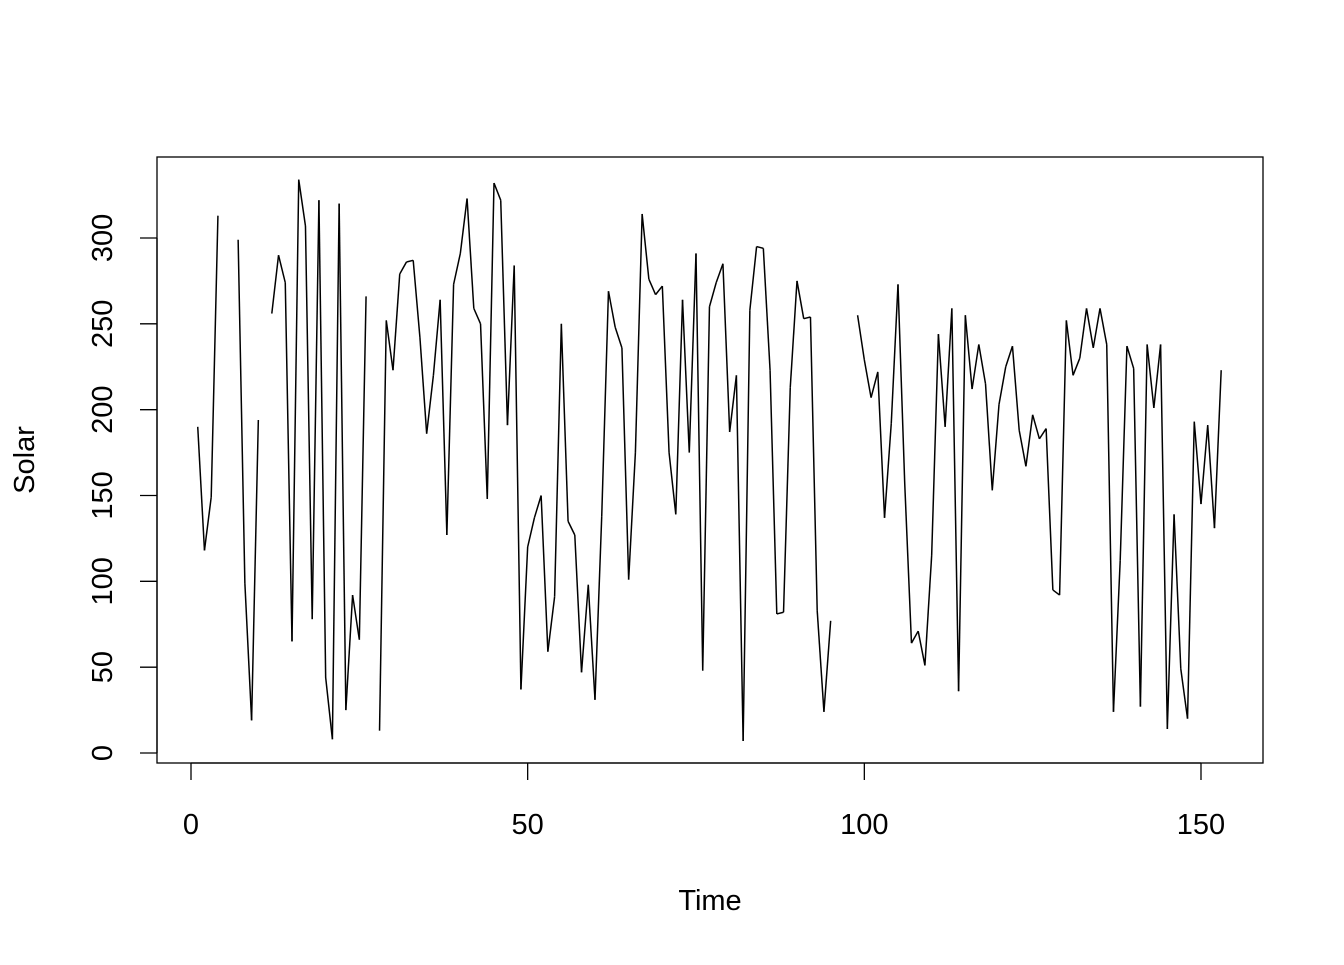 This screenshot has width=1344, height=965. Describe the element at coordinates (103, 409) in the screenshot. I see `y-tick-label: 200` at that location.